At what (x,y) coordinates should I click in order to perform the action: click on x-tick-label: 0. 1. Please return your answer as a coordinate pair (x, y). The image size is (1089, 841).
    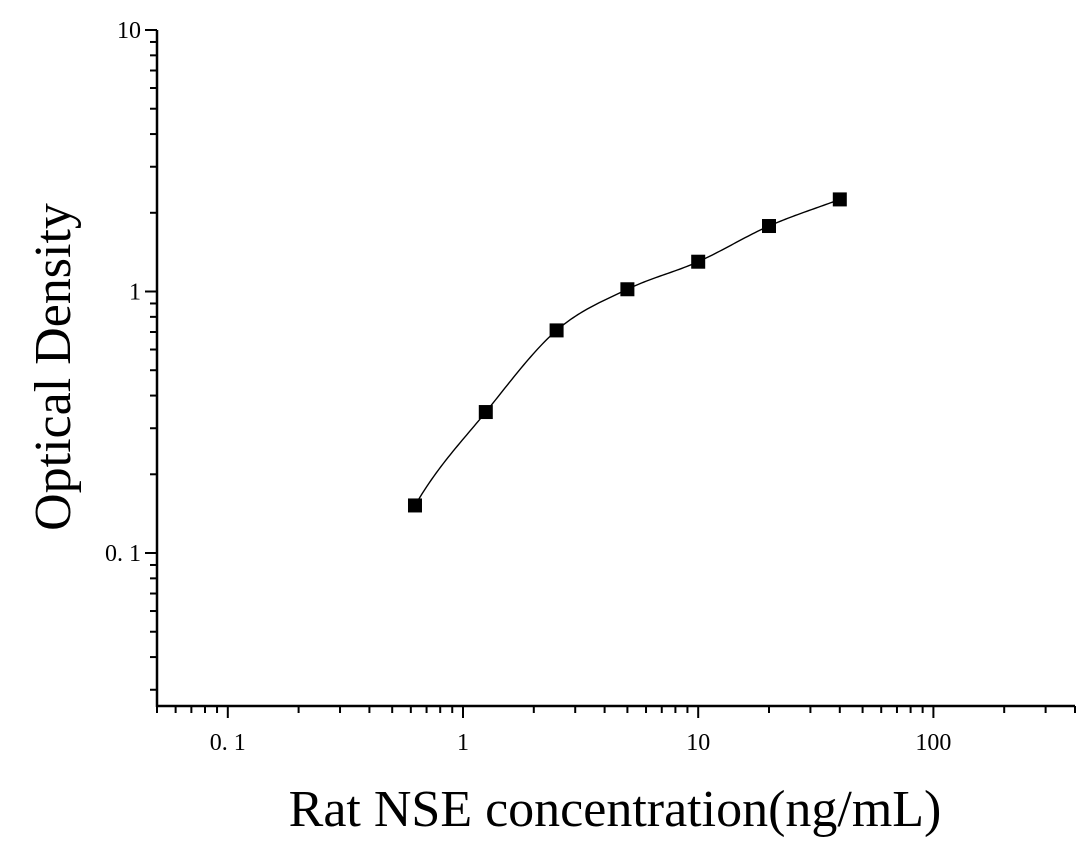
    Looking at the image, I should click on (228, 743).